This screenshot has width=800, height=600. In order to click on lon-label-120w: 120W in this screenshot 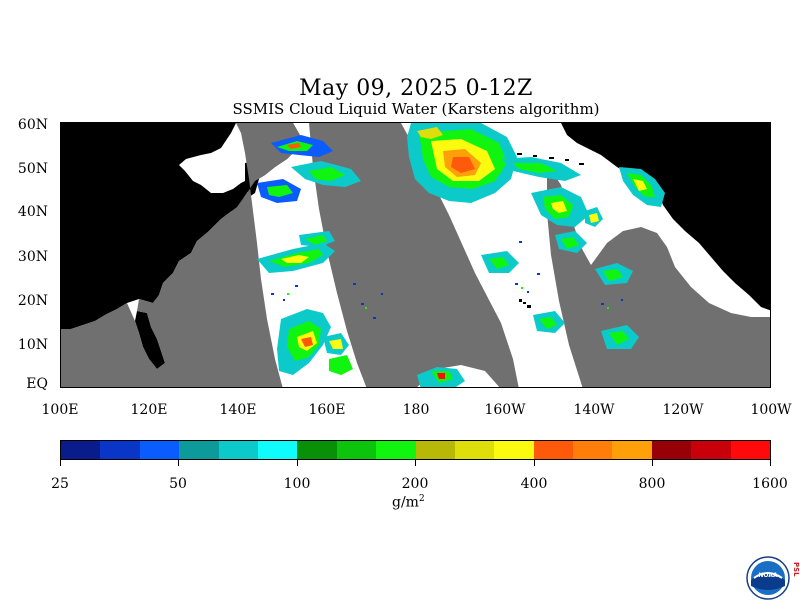, I will do `click(683, 410)`.